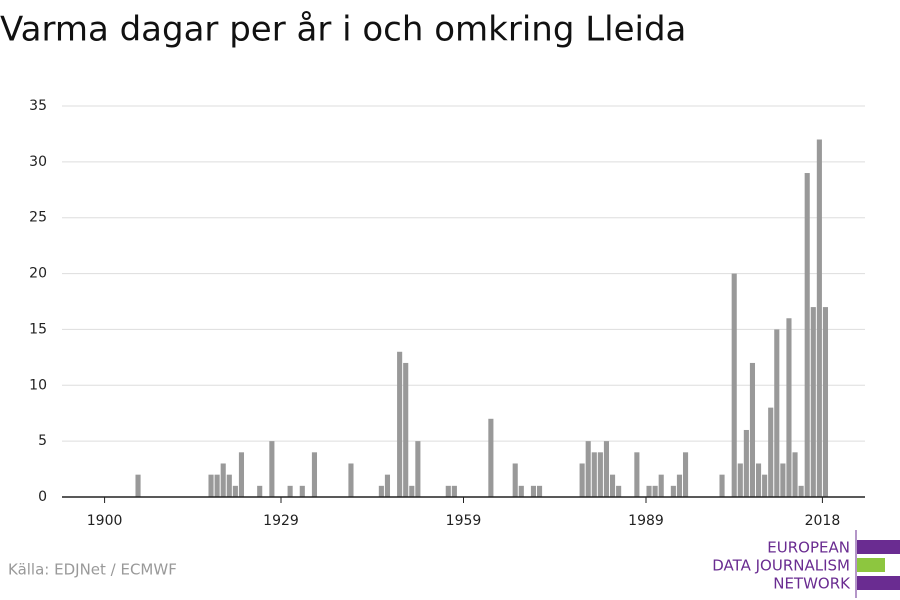 The height and width of the screenshot is (600, 900). Describe the element at coordinates (105, 521) in the screenshot. I see `x-tick-label: 1900` at that location.